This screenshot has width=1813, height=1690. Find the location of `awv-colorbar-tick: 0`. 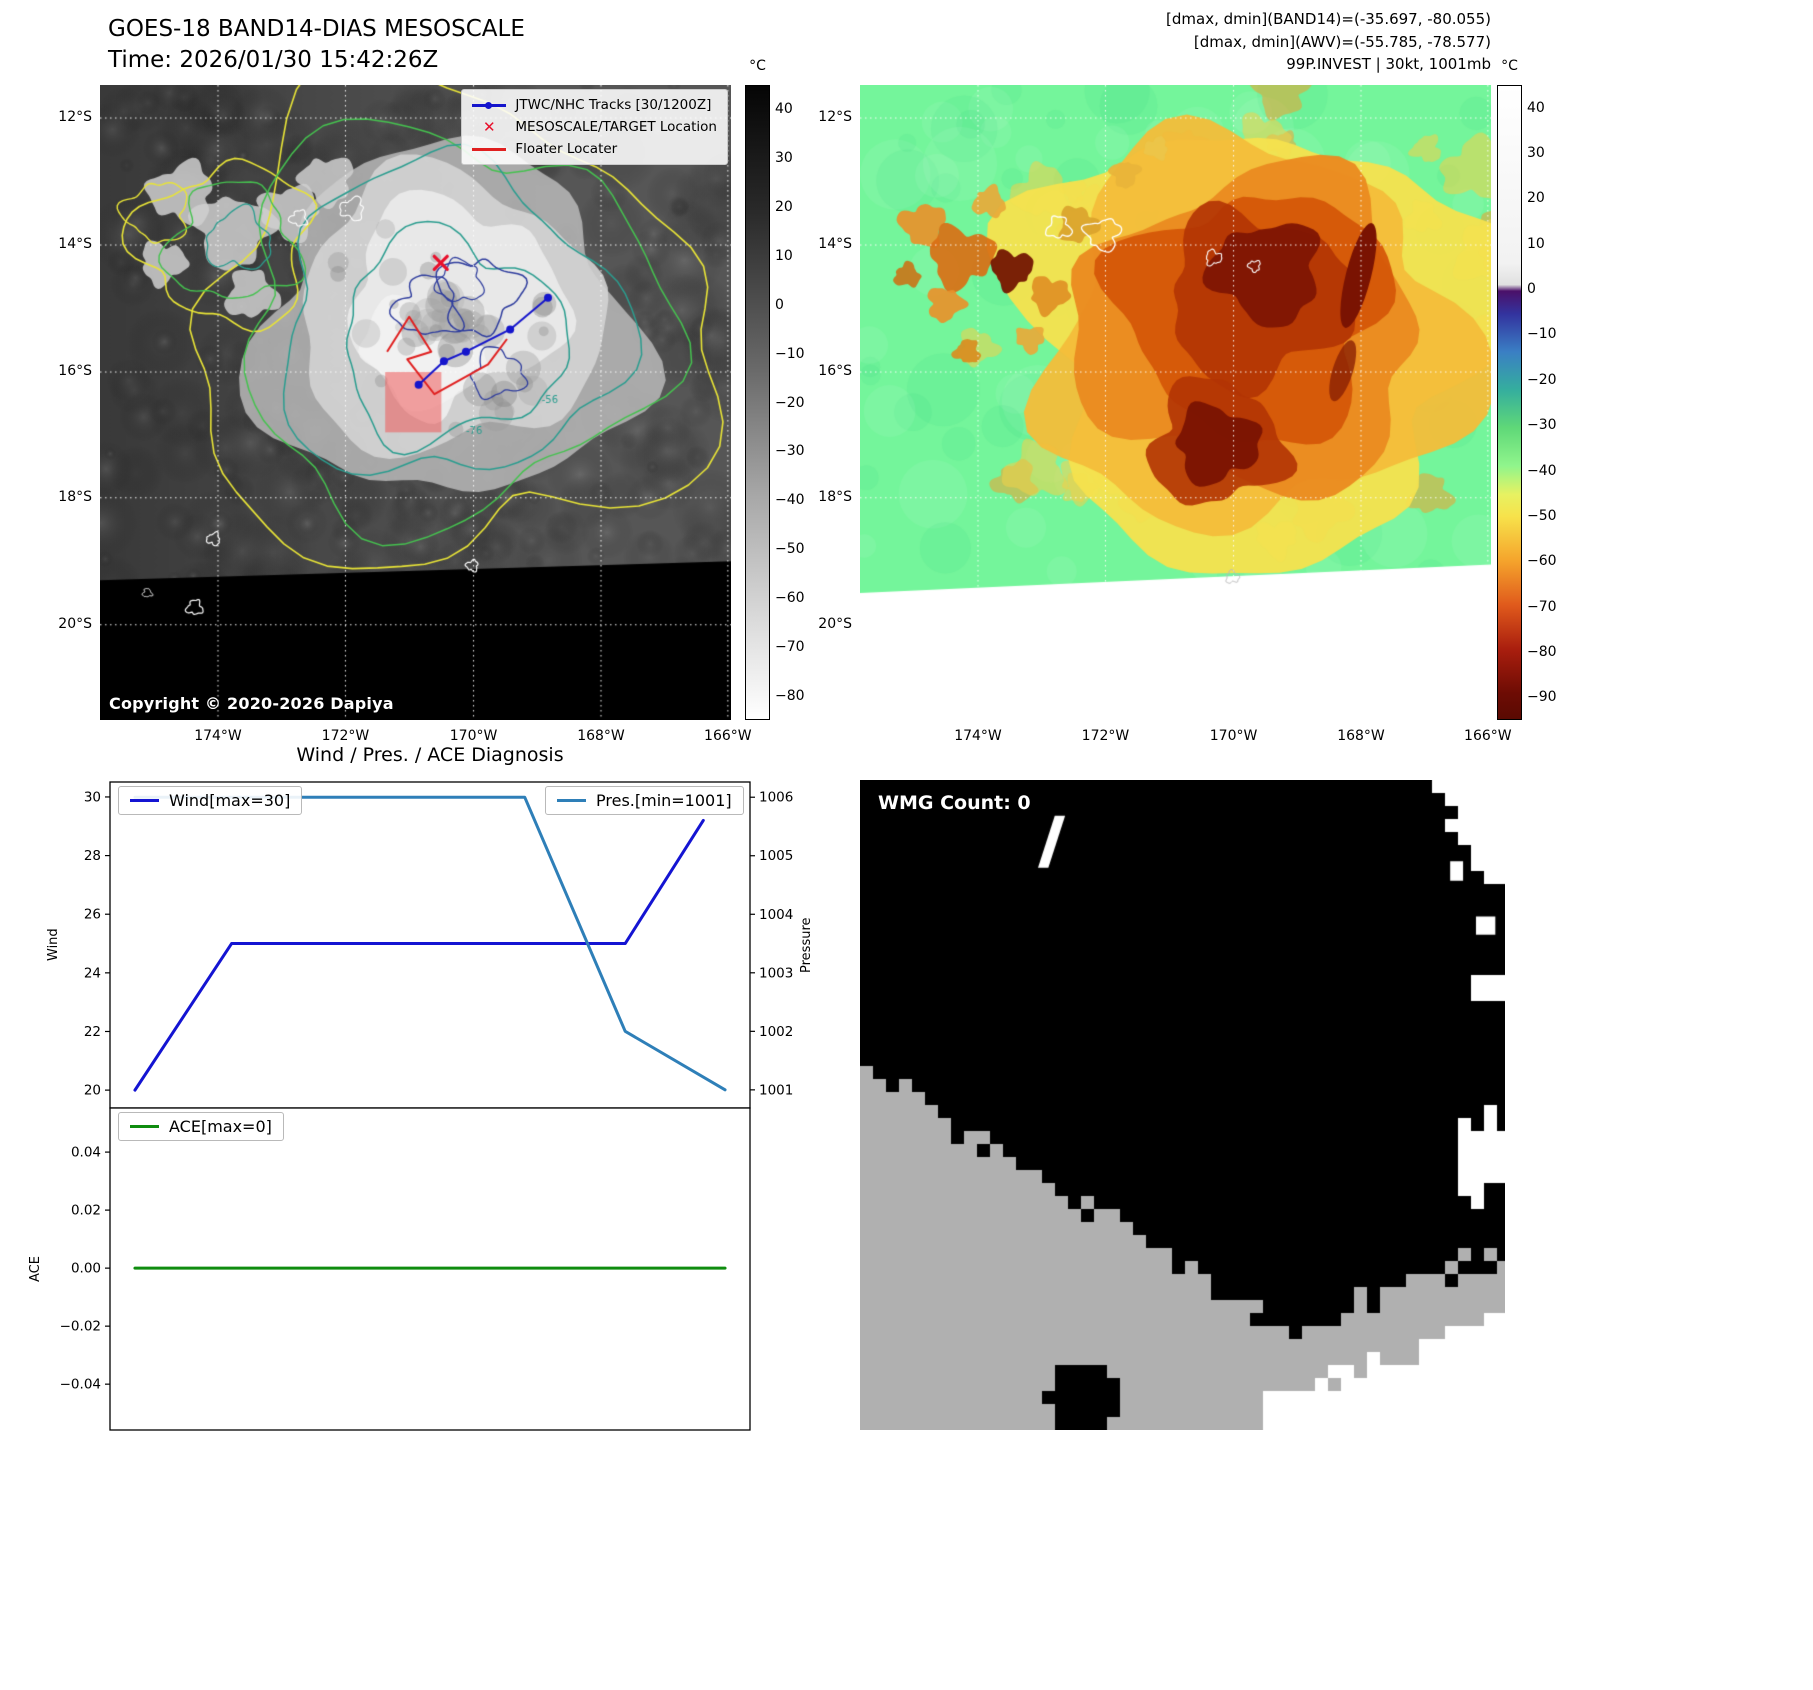

awv-colorbar-tick: 0 is located at coordinates (1531, 289).